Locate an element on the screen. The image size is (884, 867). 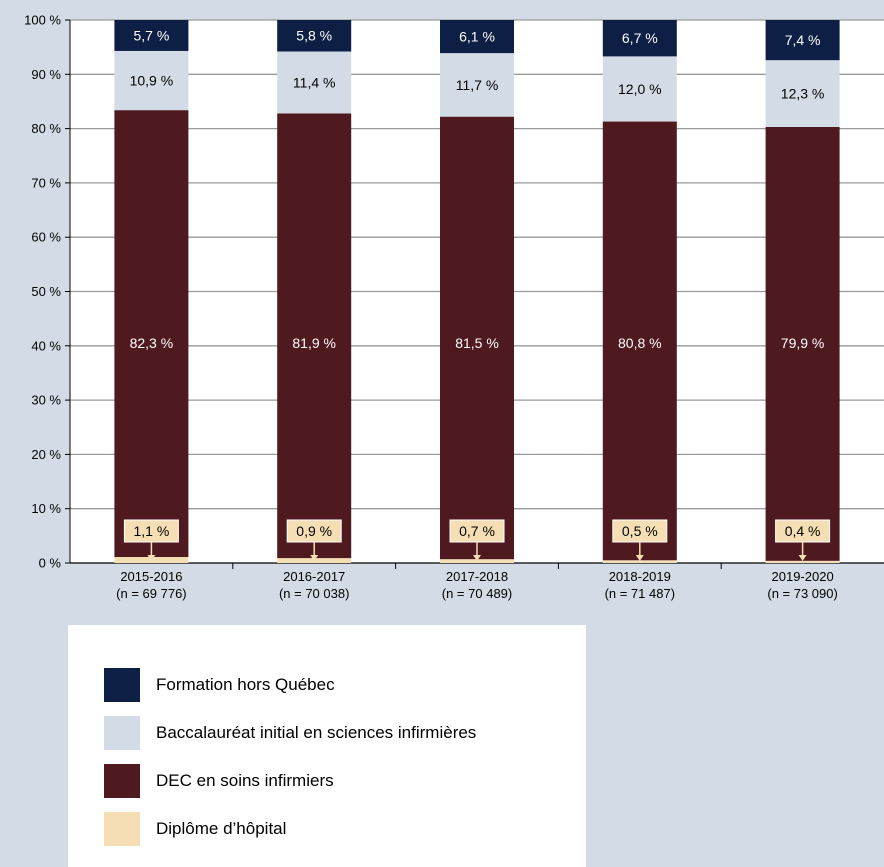
legend-item-diplome-hopital: Diplôme d’hôpital is located at coordinates (195, 829).